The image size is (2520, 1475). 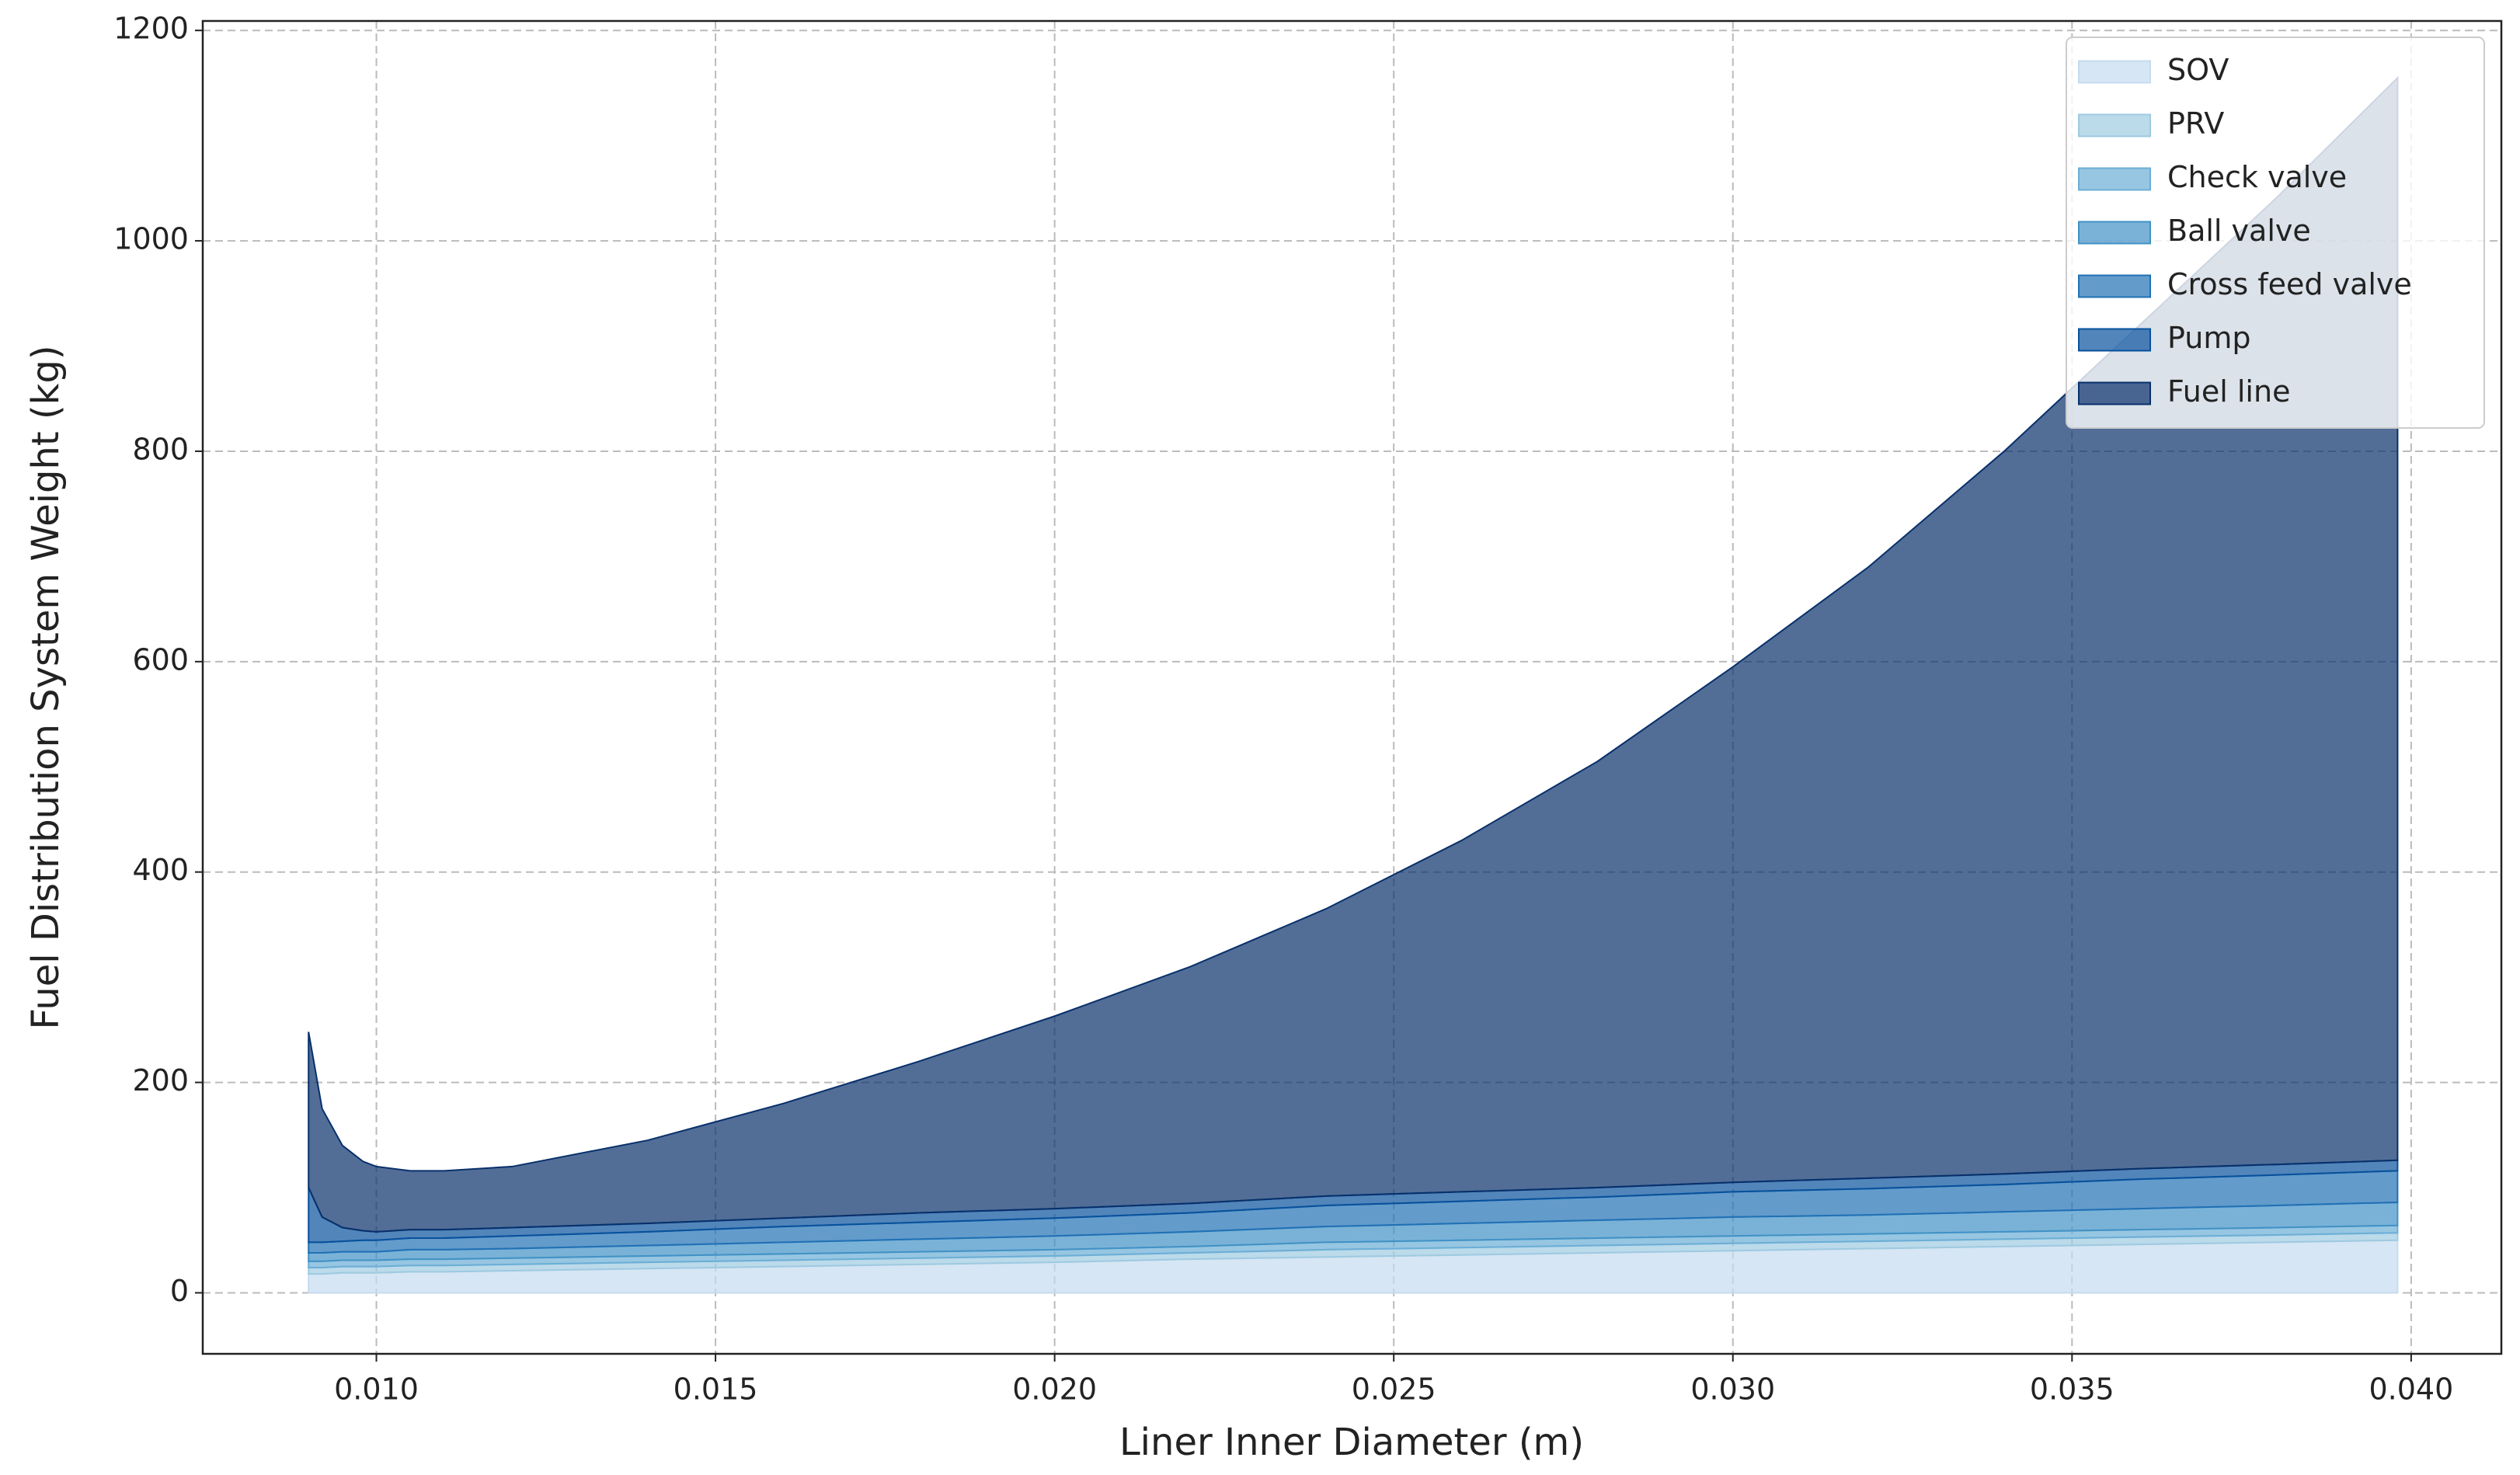 I want to click on y-tick-label: 800, so click(x=160, y=449).